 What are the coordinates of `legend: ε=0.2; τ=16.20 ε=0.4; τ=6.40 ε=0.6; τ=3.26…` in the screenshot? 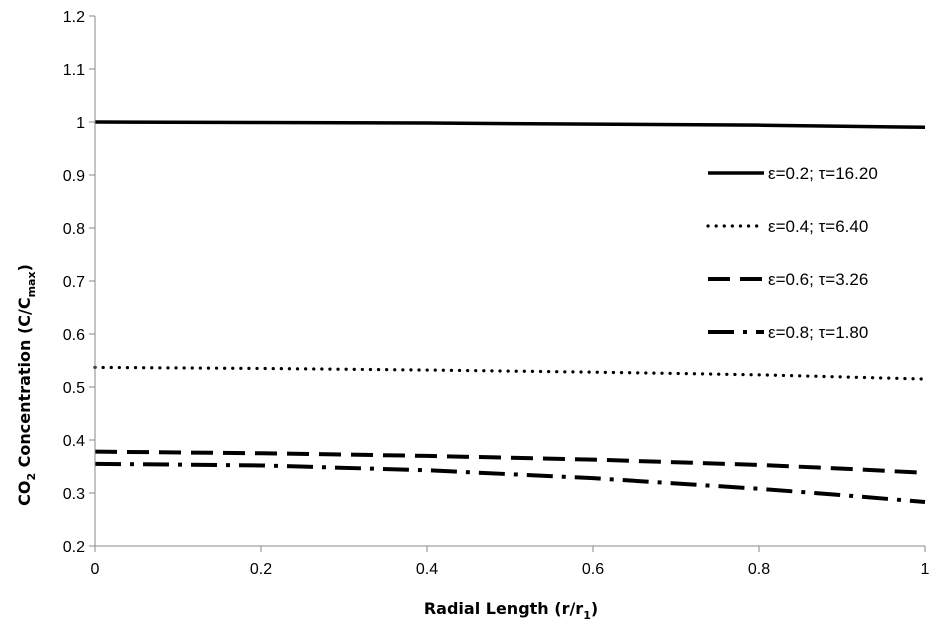 It's located at (792, 253).